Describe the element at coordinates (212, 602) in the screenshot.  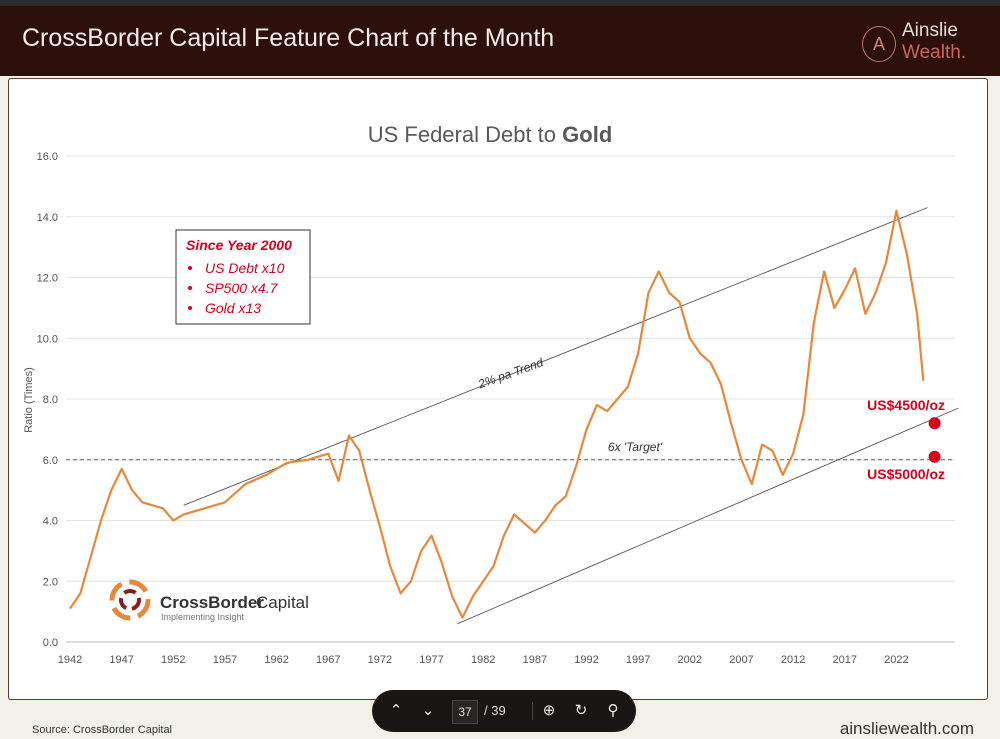
I see `brand-name-a: CrossBorder` at that location.